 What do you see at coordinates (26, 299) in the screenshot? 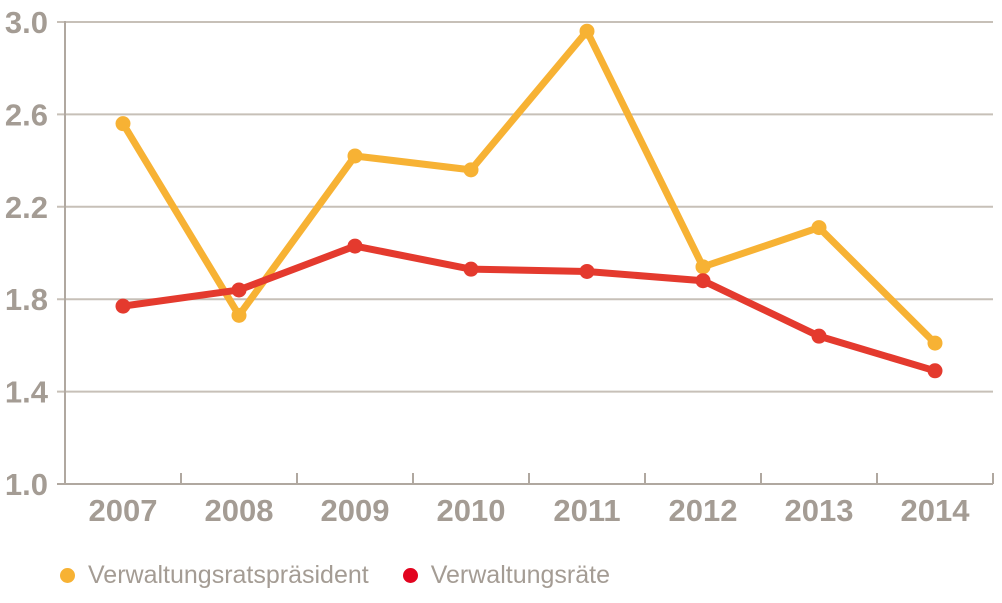
I see `y-tick-label: 1.8` at bounding box center [26, 299].